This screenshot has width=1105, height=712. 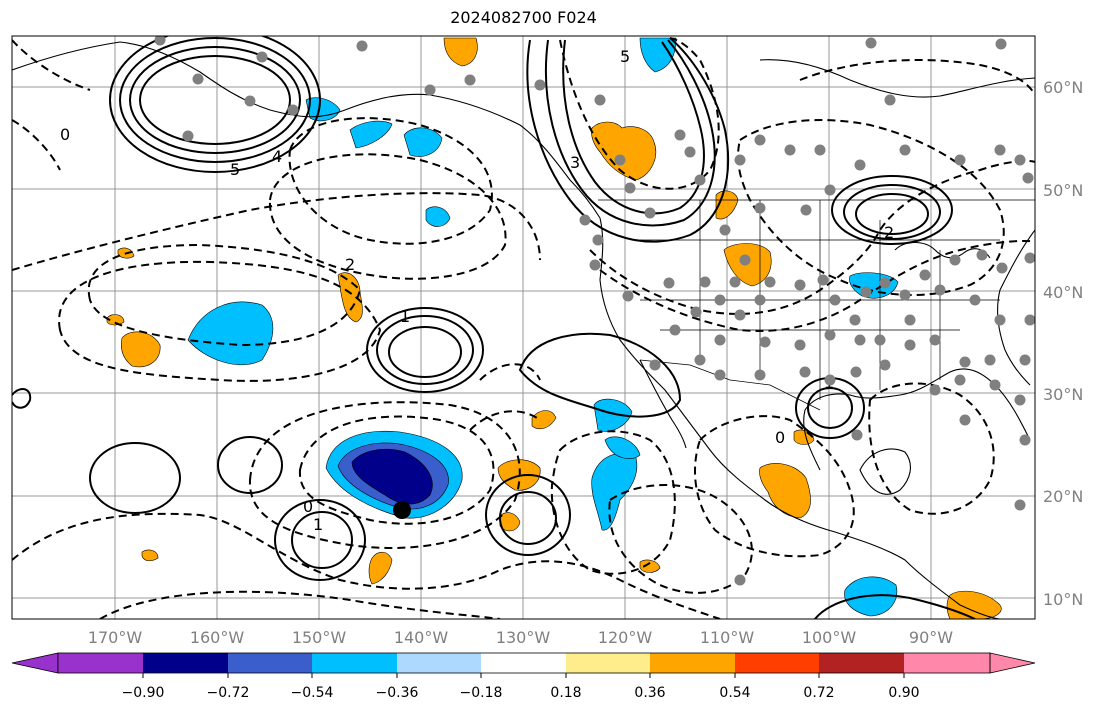 What do you see at coordinates (312, 693) in the screenshot?
I see `colorbar-tick-label: −0.54` at bounding box center [312, 693].